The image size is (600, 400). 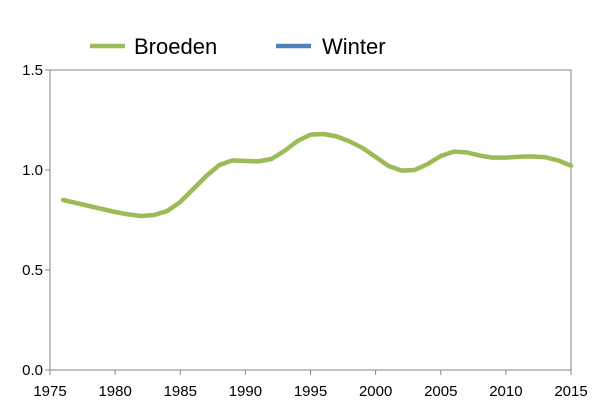 What do you see at coordinates (570, 391) in the screenshot?
I see `x-tick-label: 2015` at bounding box center [570, 391].